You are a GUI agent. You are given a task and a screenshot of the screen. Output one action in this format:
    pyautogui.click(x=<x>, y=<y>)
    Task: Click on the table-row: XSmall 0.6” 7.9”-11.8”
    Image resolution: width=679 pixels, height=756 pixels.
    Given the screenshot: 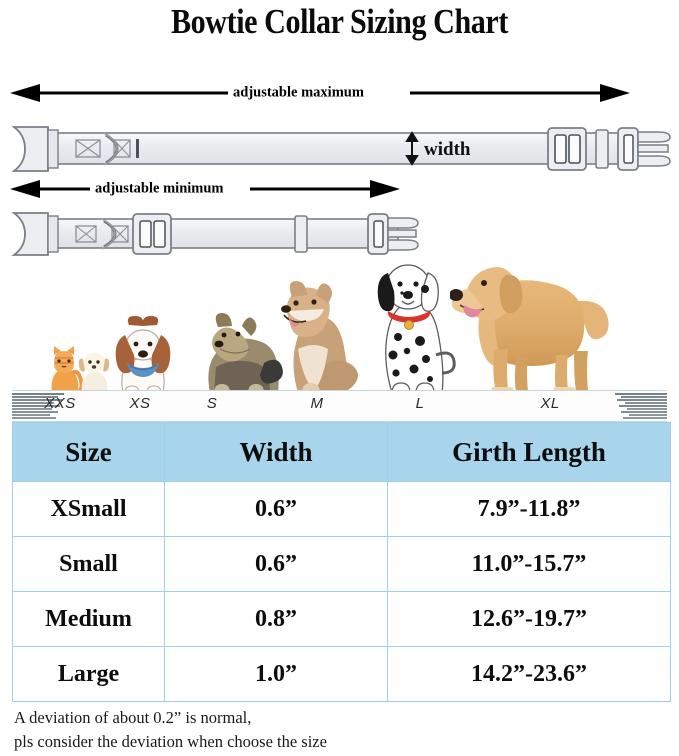 What is the action you would take?
    pyautogui.click(x=341, y=509)
    